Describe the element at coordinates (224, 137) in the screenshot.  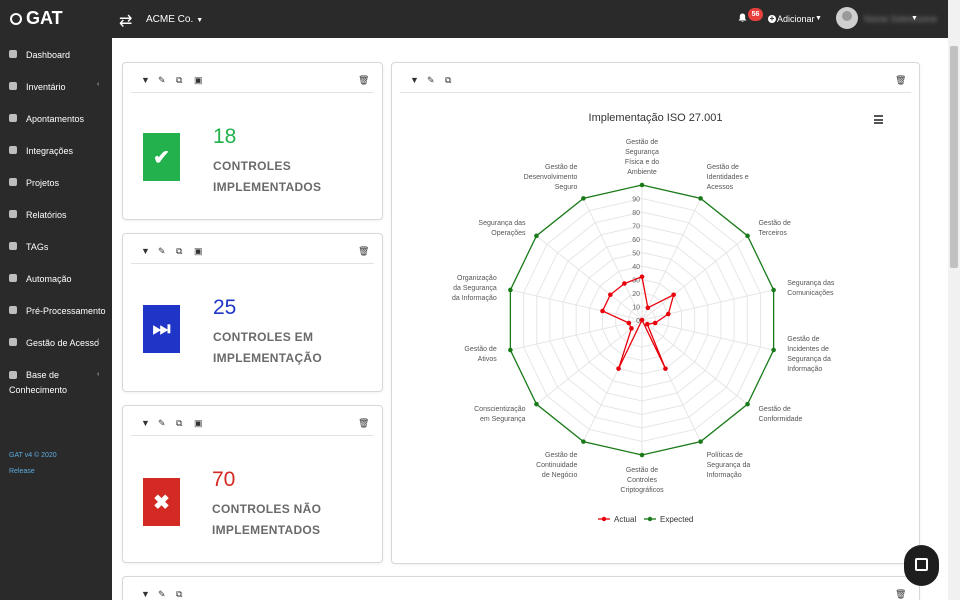
I see `kpi-value: 18` at that location.